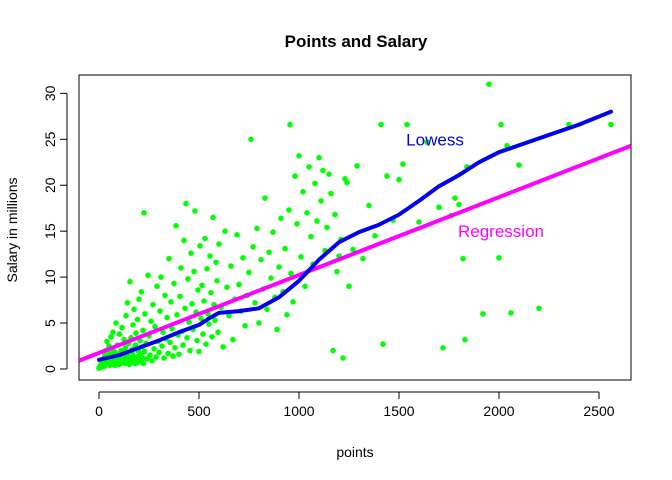 The height and width of the screenshot is (480, 672). Describe the element at coordinates (199, 411) in the screenshot. I see `x-tick-label: 500` at that location.